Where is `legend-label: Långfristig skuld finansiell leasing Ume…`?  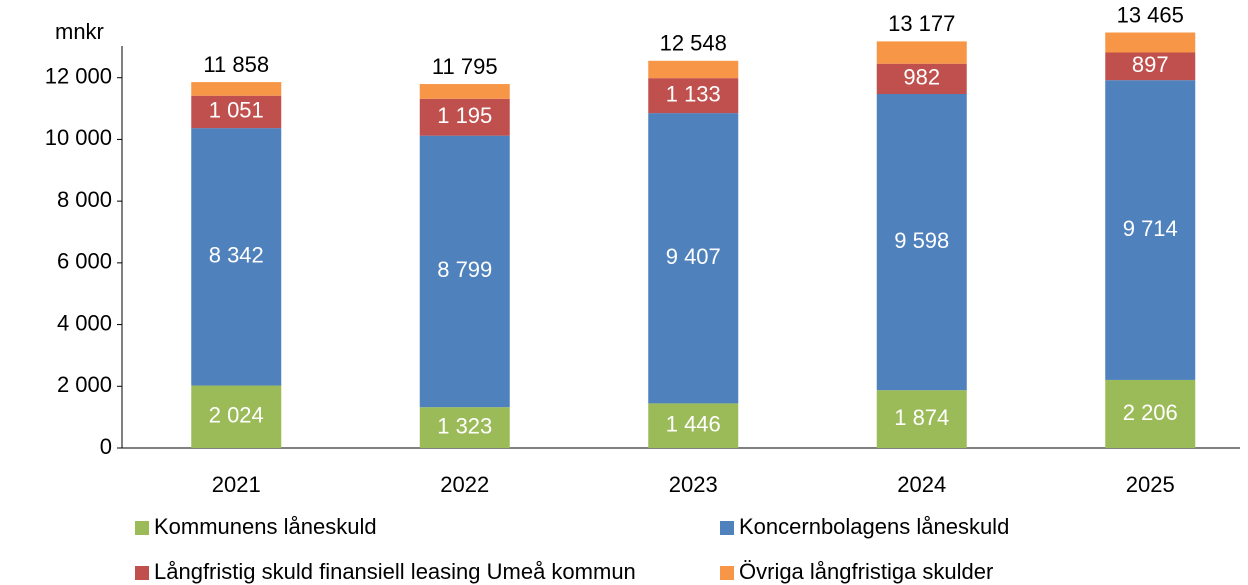
legend-label: Långfristig skuld finansiell leasing Ume… is located at coordinates (395, 571).